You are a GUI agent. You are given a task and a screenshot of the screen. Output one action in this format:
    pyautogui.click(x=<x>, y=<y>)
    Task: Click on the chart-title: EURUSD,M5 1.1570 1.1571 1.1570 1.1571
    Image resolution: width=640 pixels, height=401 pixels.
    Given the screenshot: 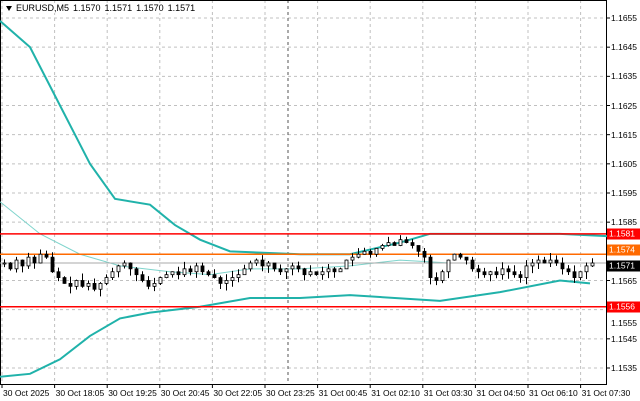 What is the action you would take?
    pyautogui.click(x=101, y=8)
    